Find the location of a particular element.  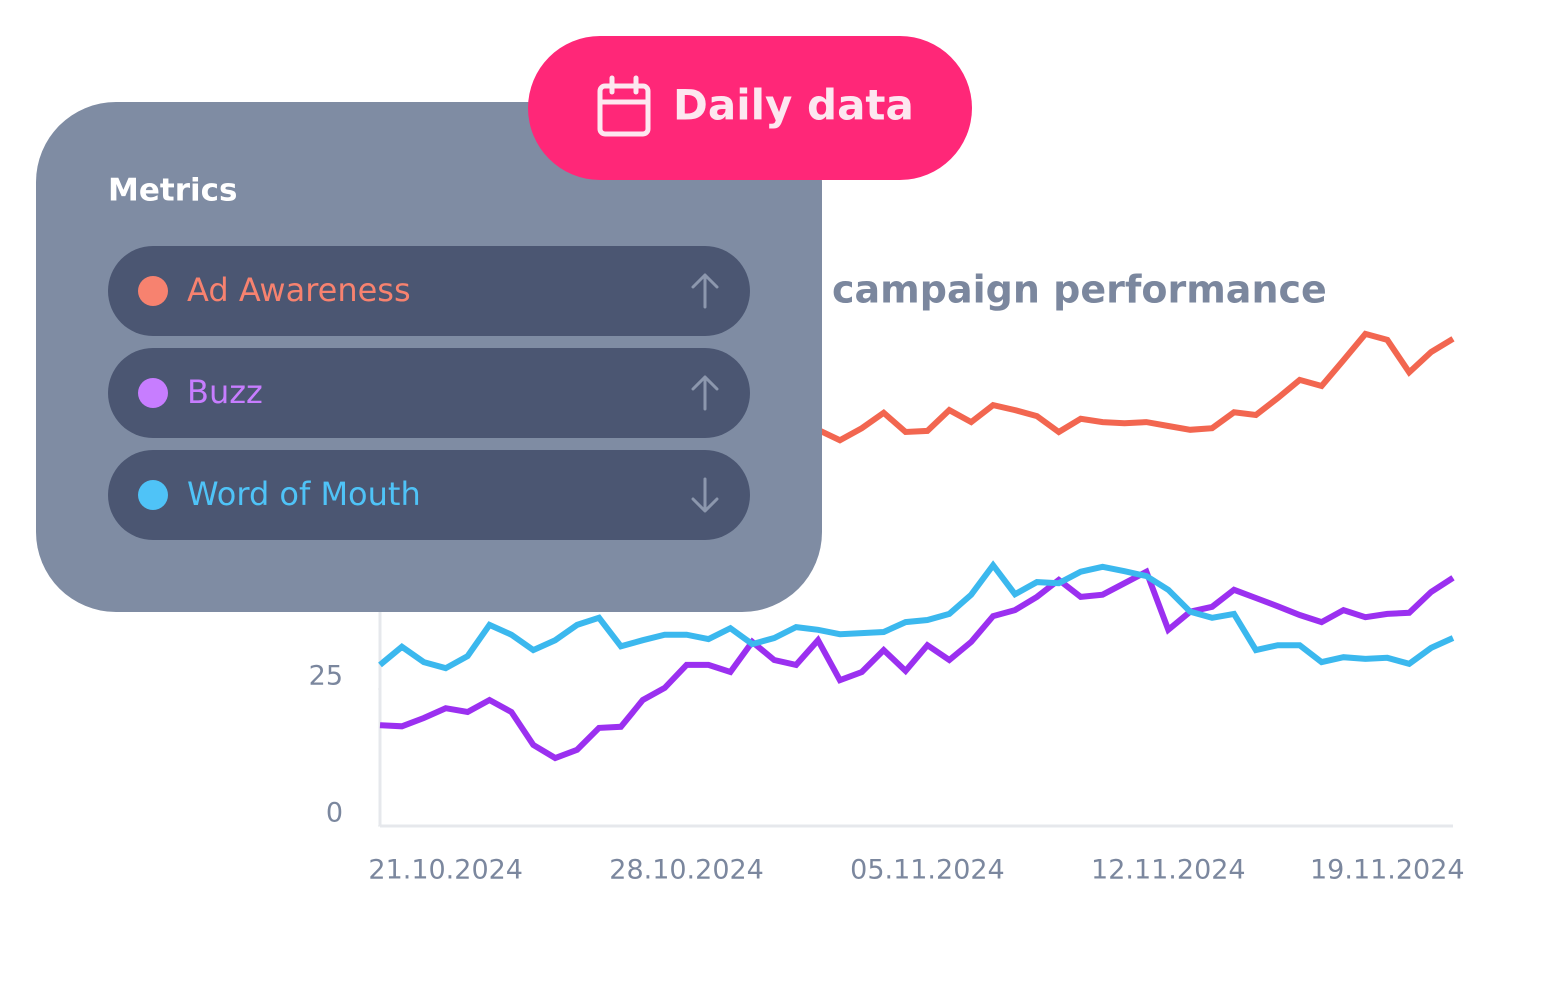

x-tick-label: 19.11.2024 is located at coordinates (1387, 870).